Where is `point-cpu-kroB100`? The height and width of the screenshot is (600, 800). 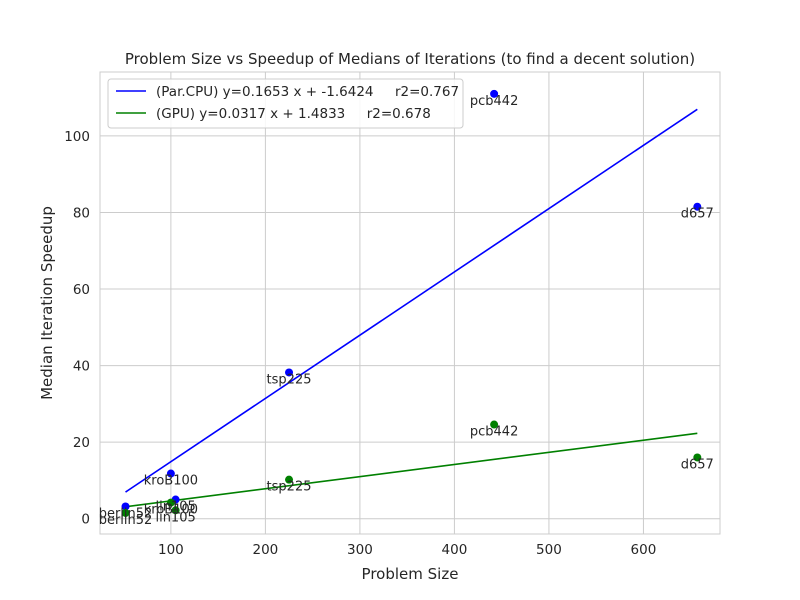 point-cpu-kroB100 is located at coordinates (170, 473).